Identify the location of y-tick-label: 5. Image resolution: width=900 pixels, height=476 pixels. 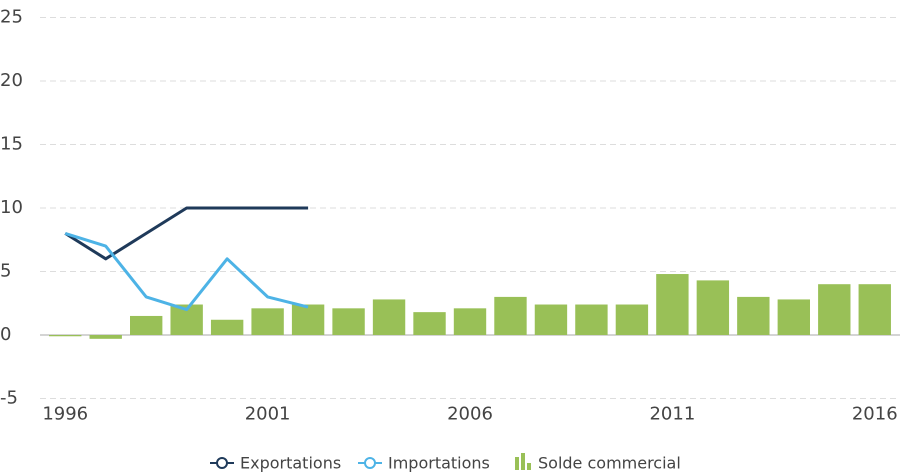
(5, 271).